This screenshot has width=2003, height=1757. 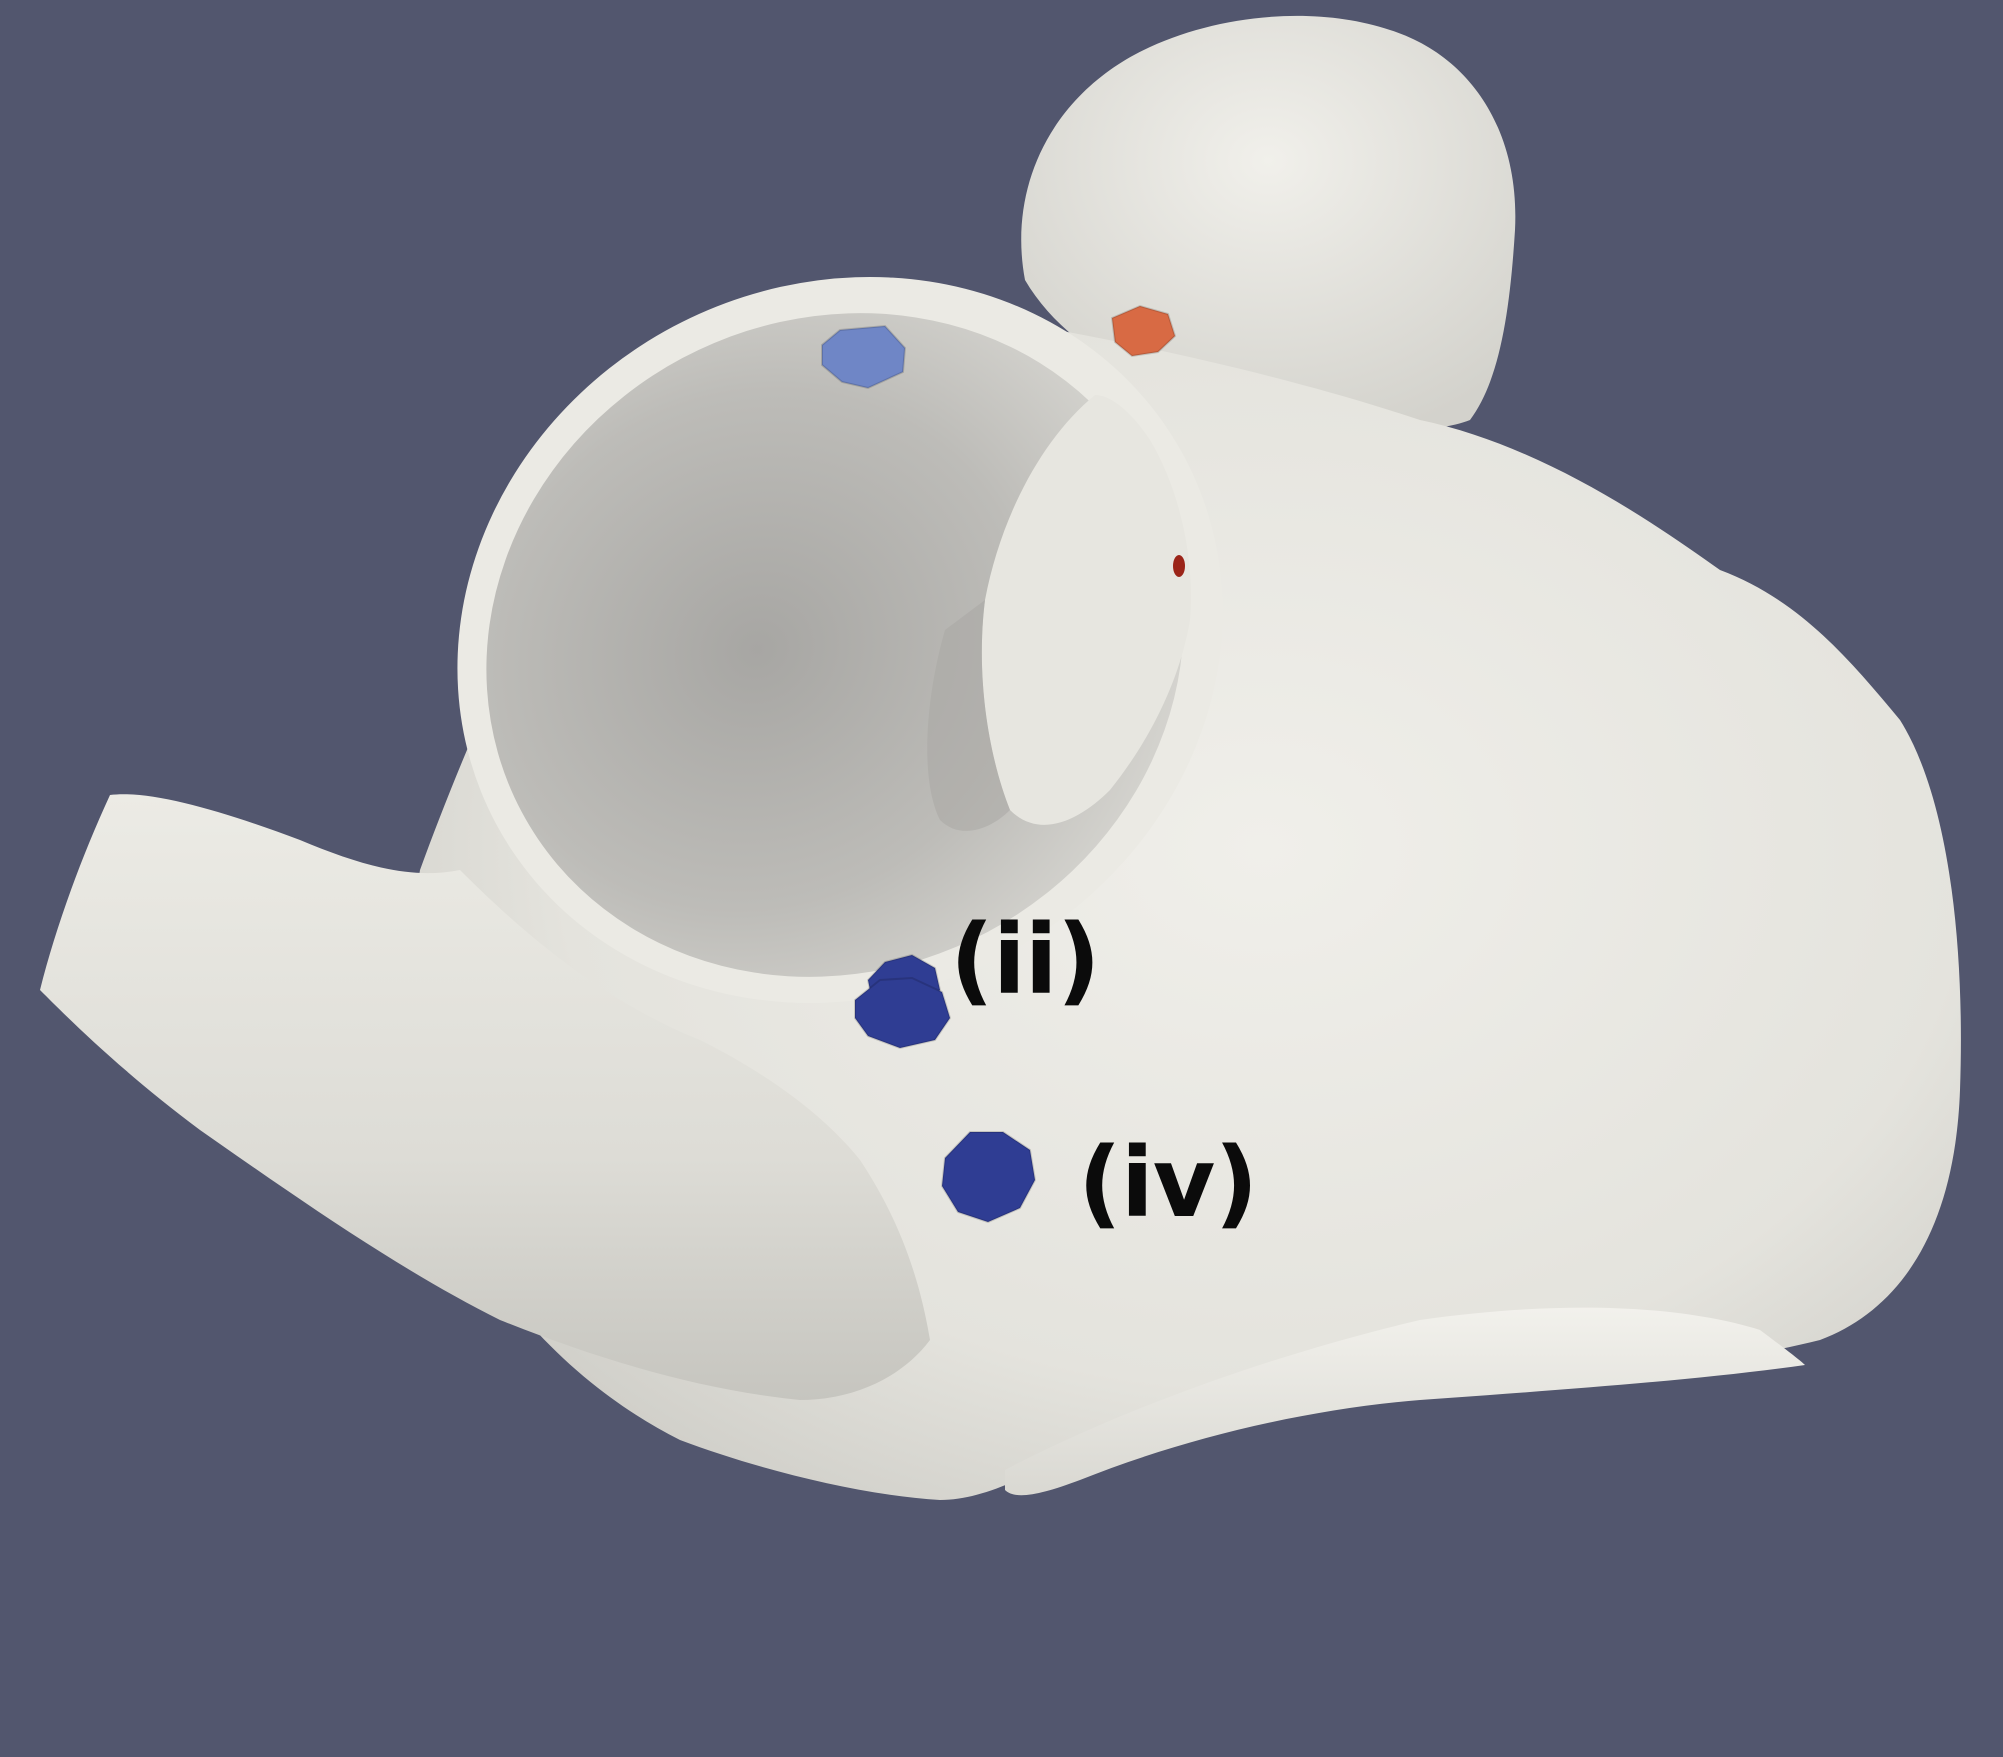 I want to click on marker-iv, so click(x=988, y=1177).